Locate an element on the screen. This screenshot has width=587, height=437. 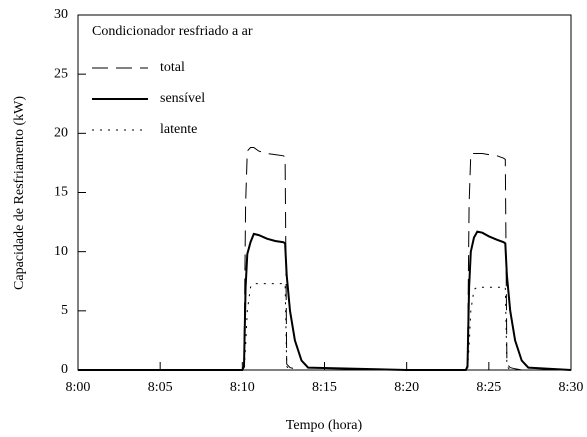
y-tick-label: 20 is located at coordinates (61, 133).